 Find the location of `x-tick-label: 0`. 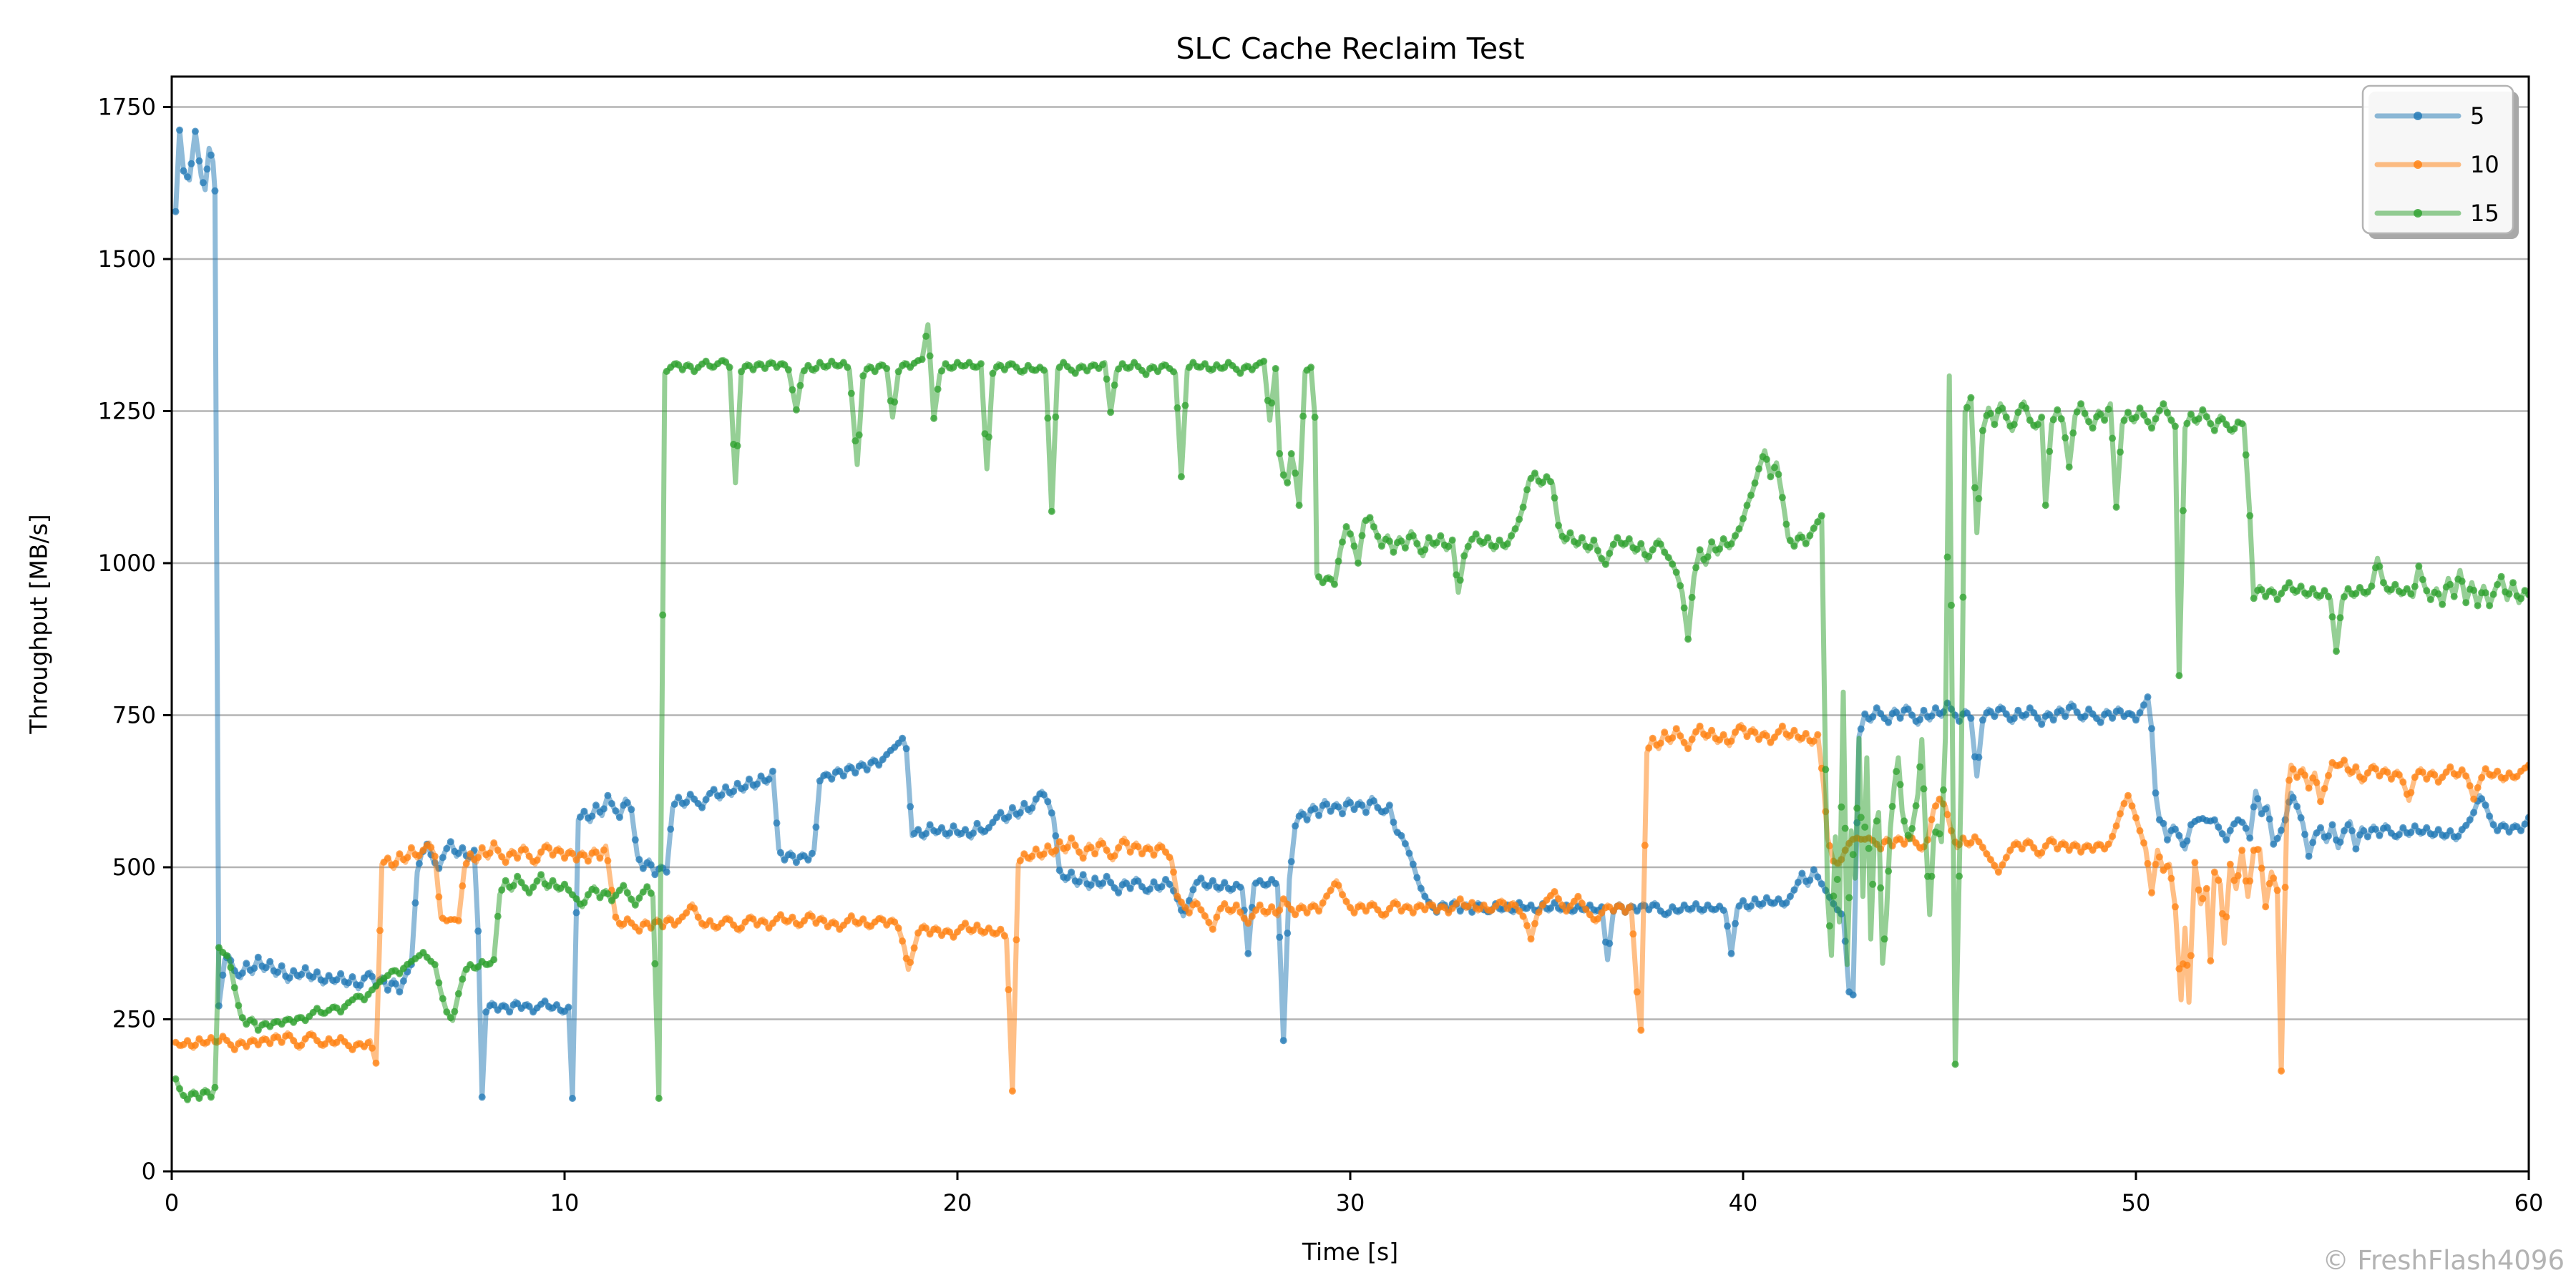

x-tick-label: 0 is located at coordinates (172, 1202).